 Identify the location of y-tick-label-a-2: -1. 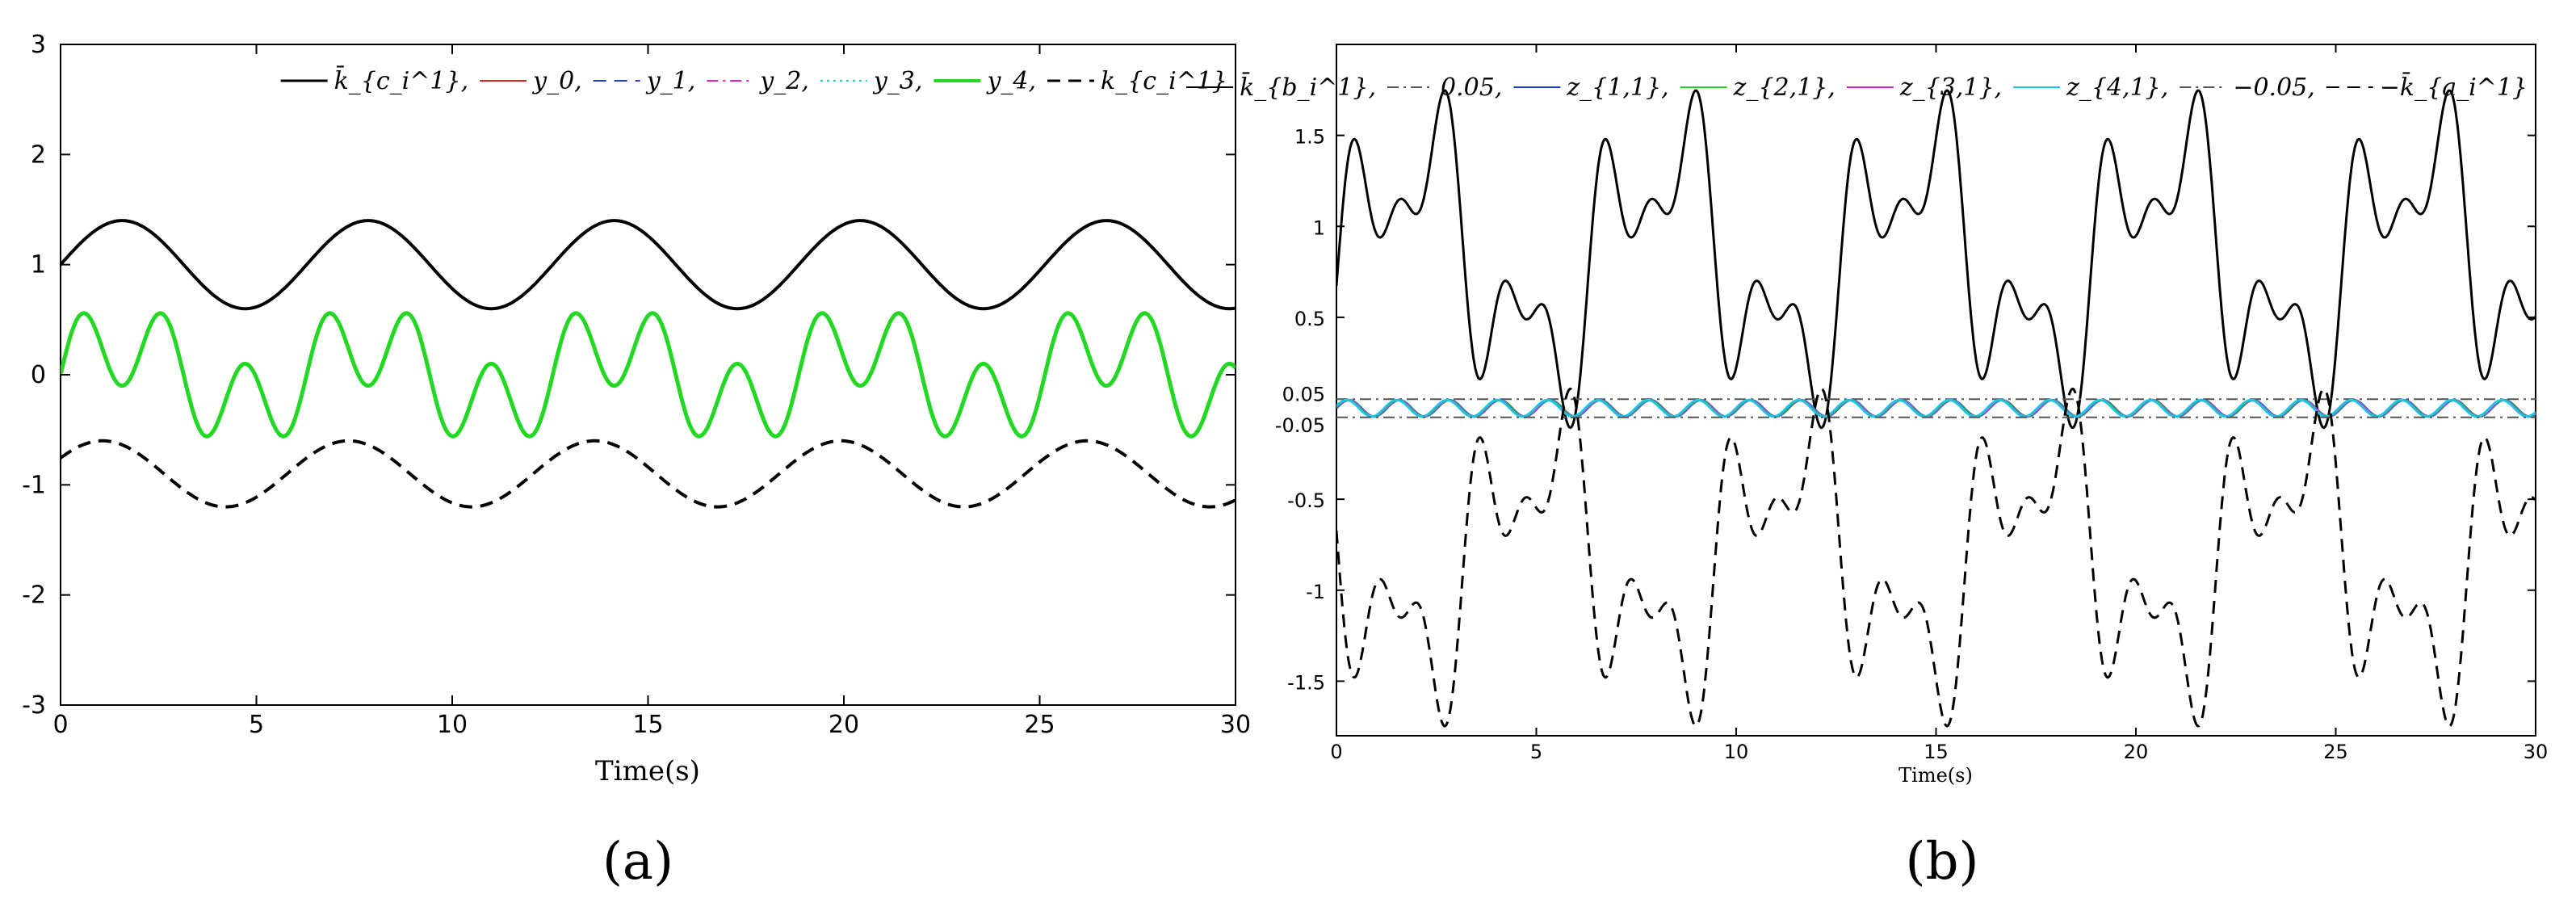
(34, 485).